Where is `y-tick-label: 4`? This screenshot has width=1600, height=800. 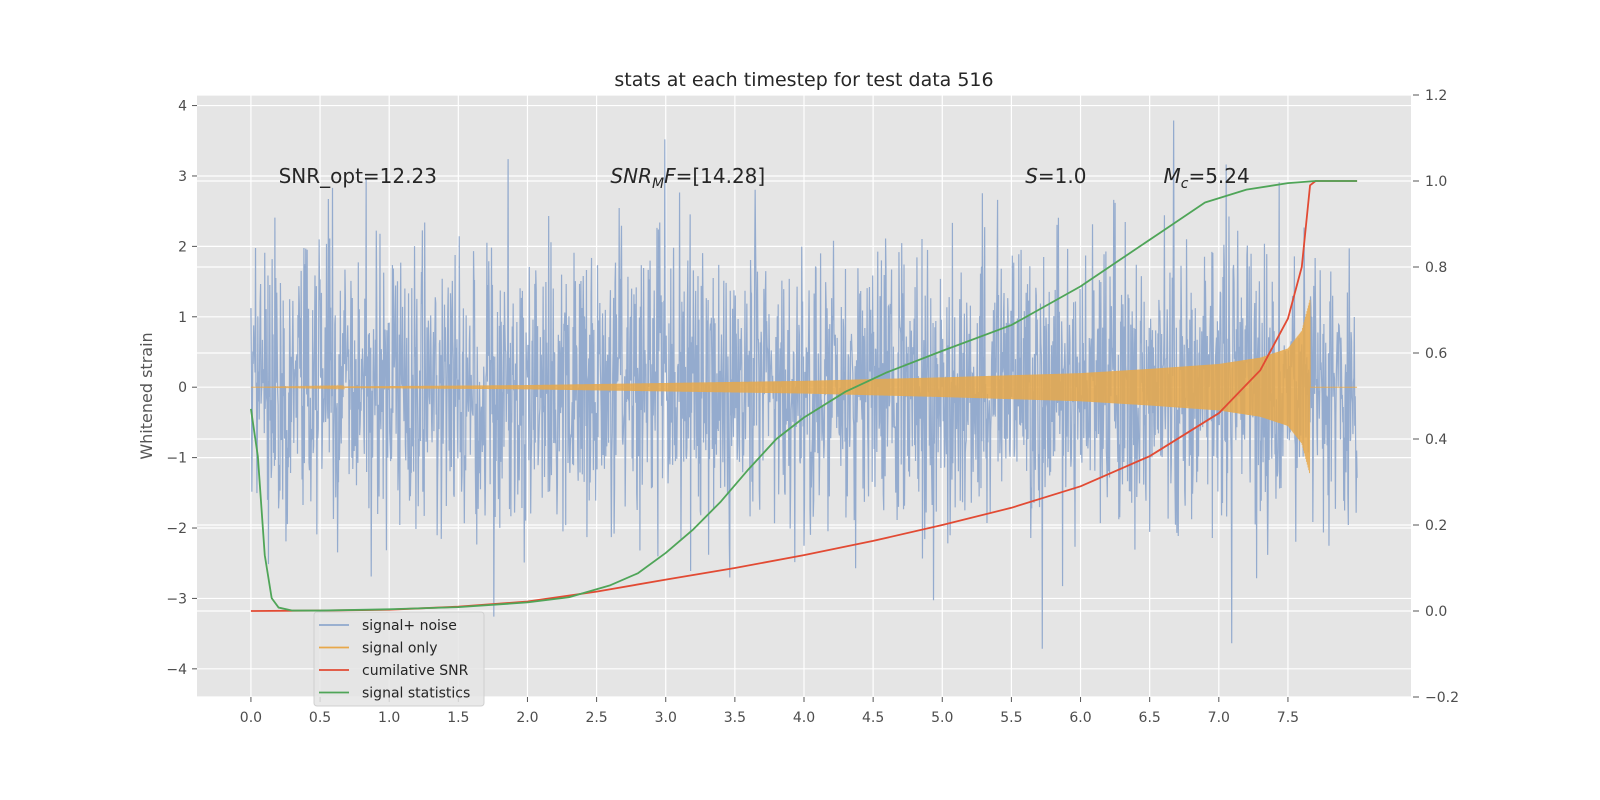 y-tick-label: 4 is located at coordinates (182, 107).